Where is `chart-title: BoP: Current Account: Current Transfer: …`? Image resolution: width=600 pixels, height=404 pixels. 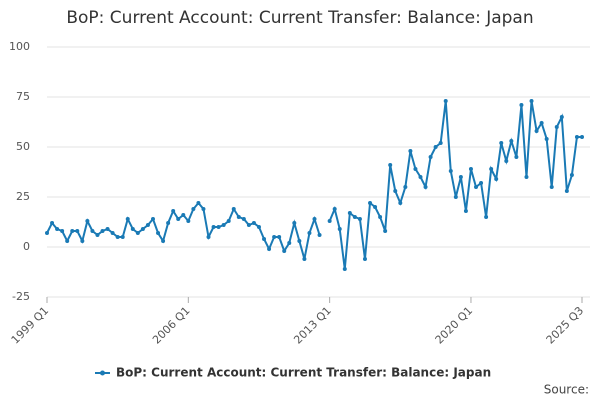 chart-title: BoP: Current Account: Current Transfer: … is located at coordinates (299, 18).